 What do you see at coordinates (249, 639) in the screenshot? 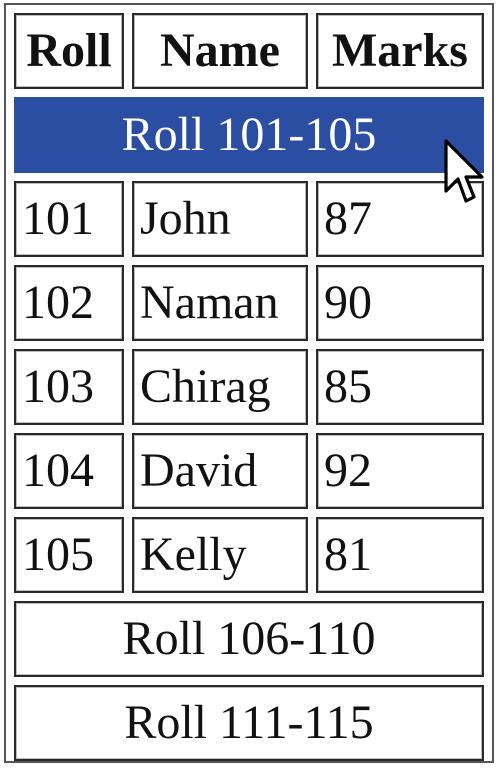
I see `group-header-106-110: Roll 106-110` at bounding box center [249, 639].